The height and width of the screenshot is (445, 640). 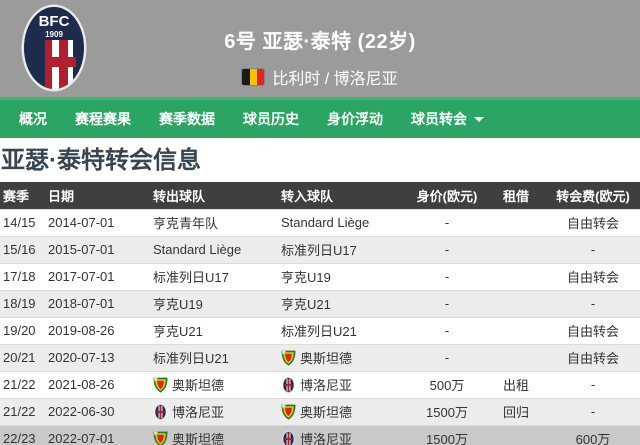 I want to click on cell-date: 2018-07-01, so click(x=97, y=303).